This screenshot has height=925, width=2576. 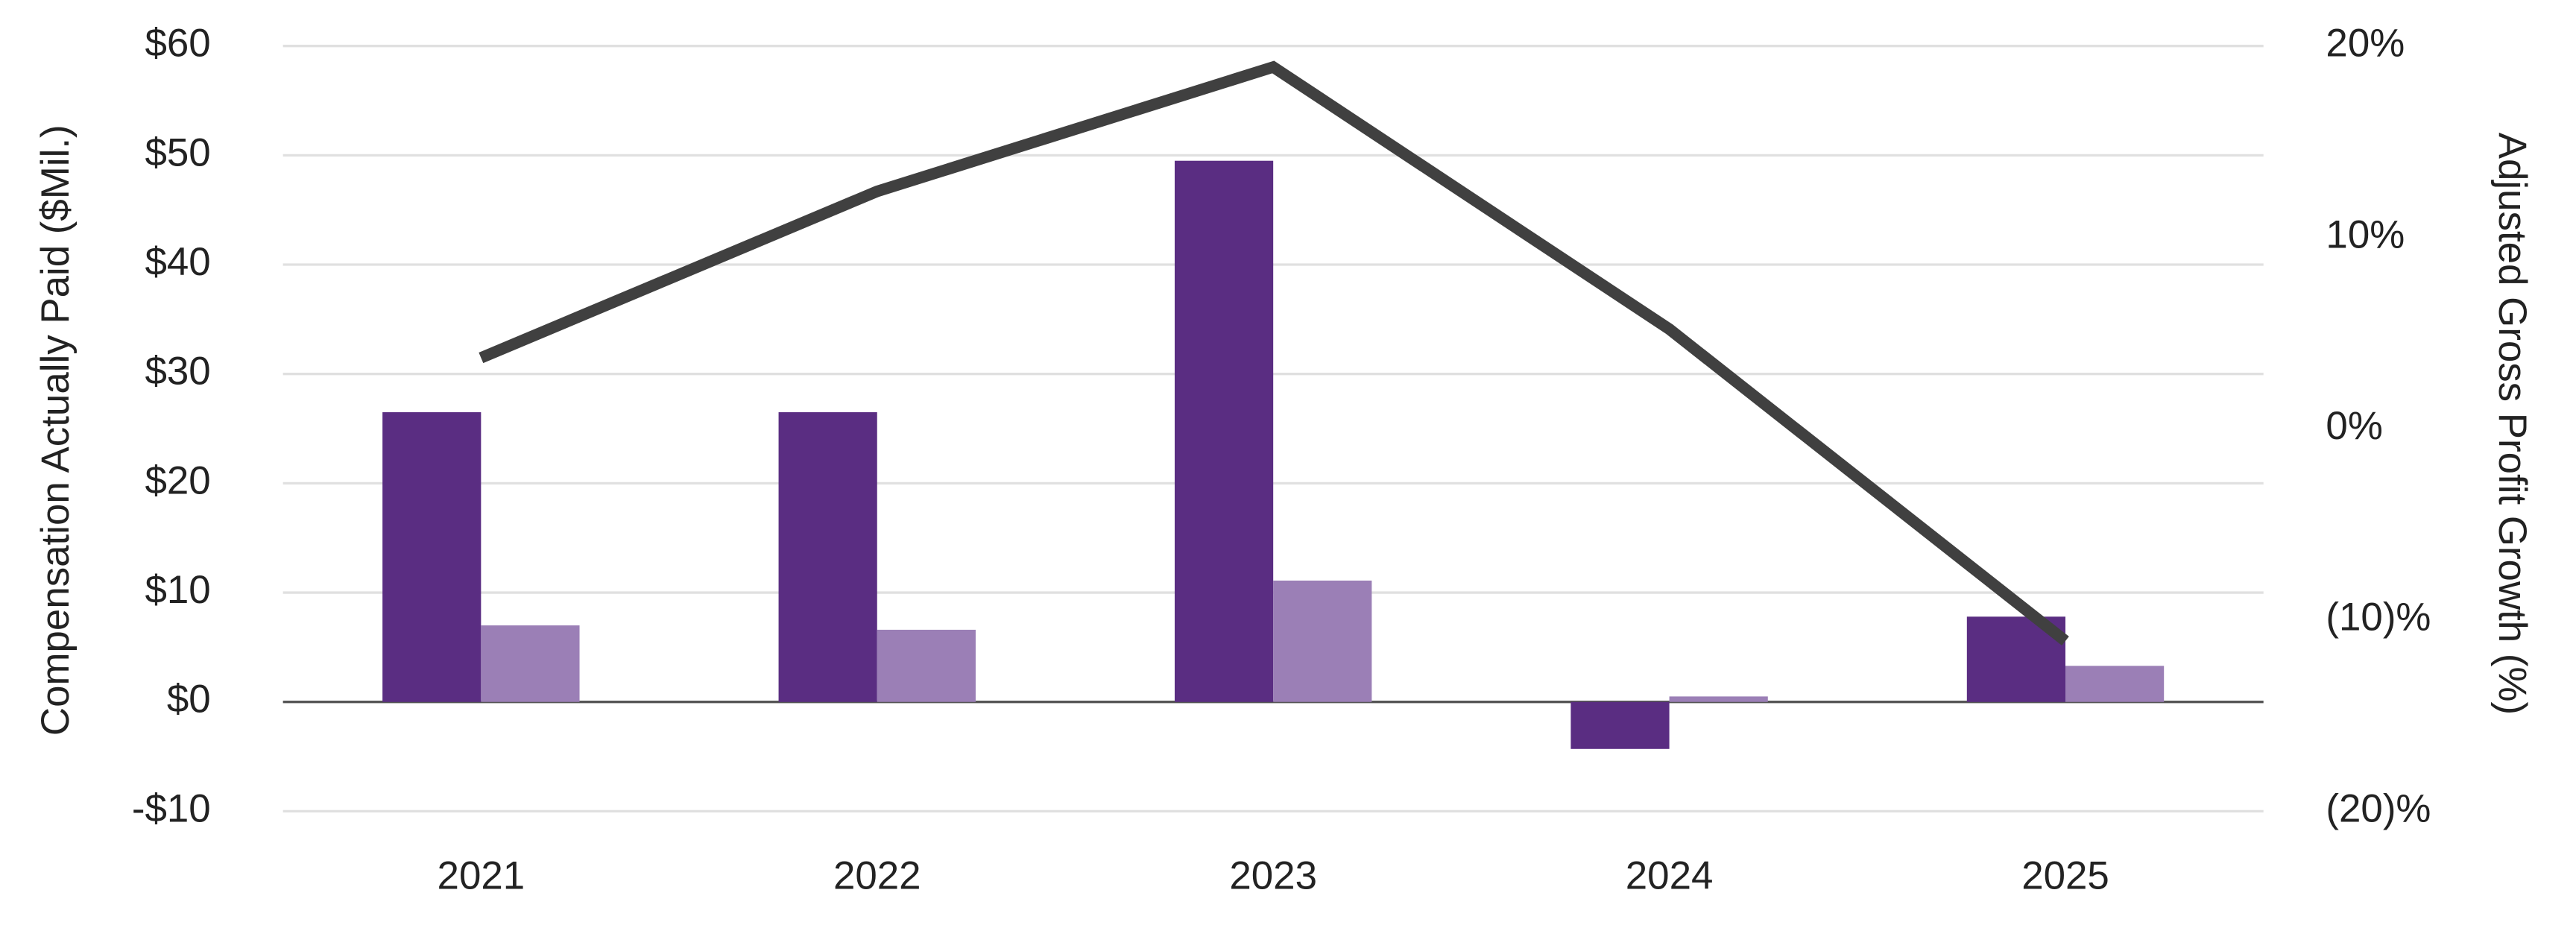 I want to click on x-tick-label: 2023, so click(x=1273, y=876).